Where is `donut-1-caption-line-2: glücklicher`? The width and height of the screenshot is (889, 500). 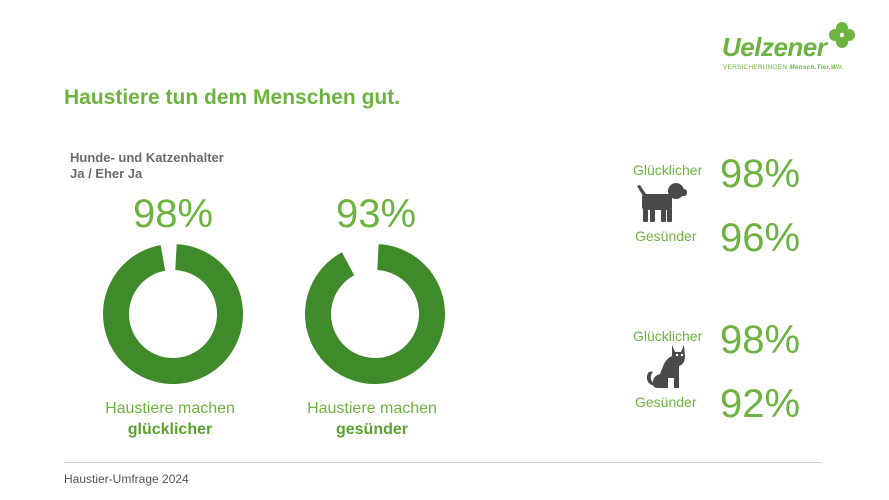 donut-1-caption-line-2: glücklicher is located at coordinates (170, 429).